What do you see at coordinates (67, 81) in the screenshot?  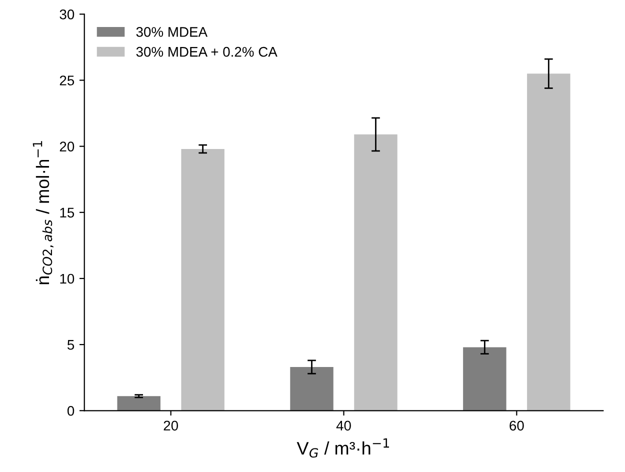 I see `y-tick-label: 25` at bounding box center [67, 81].